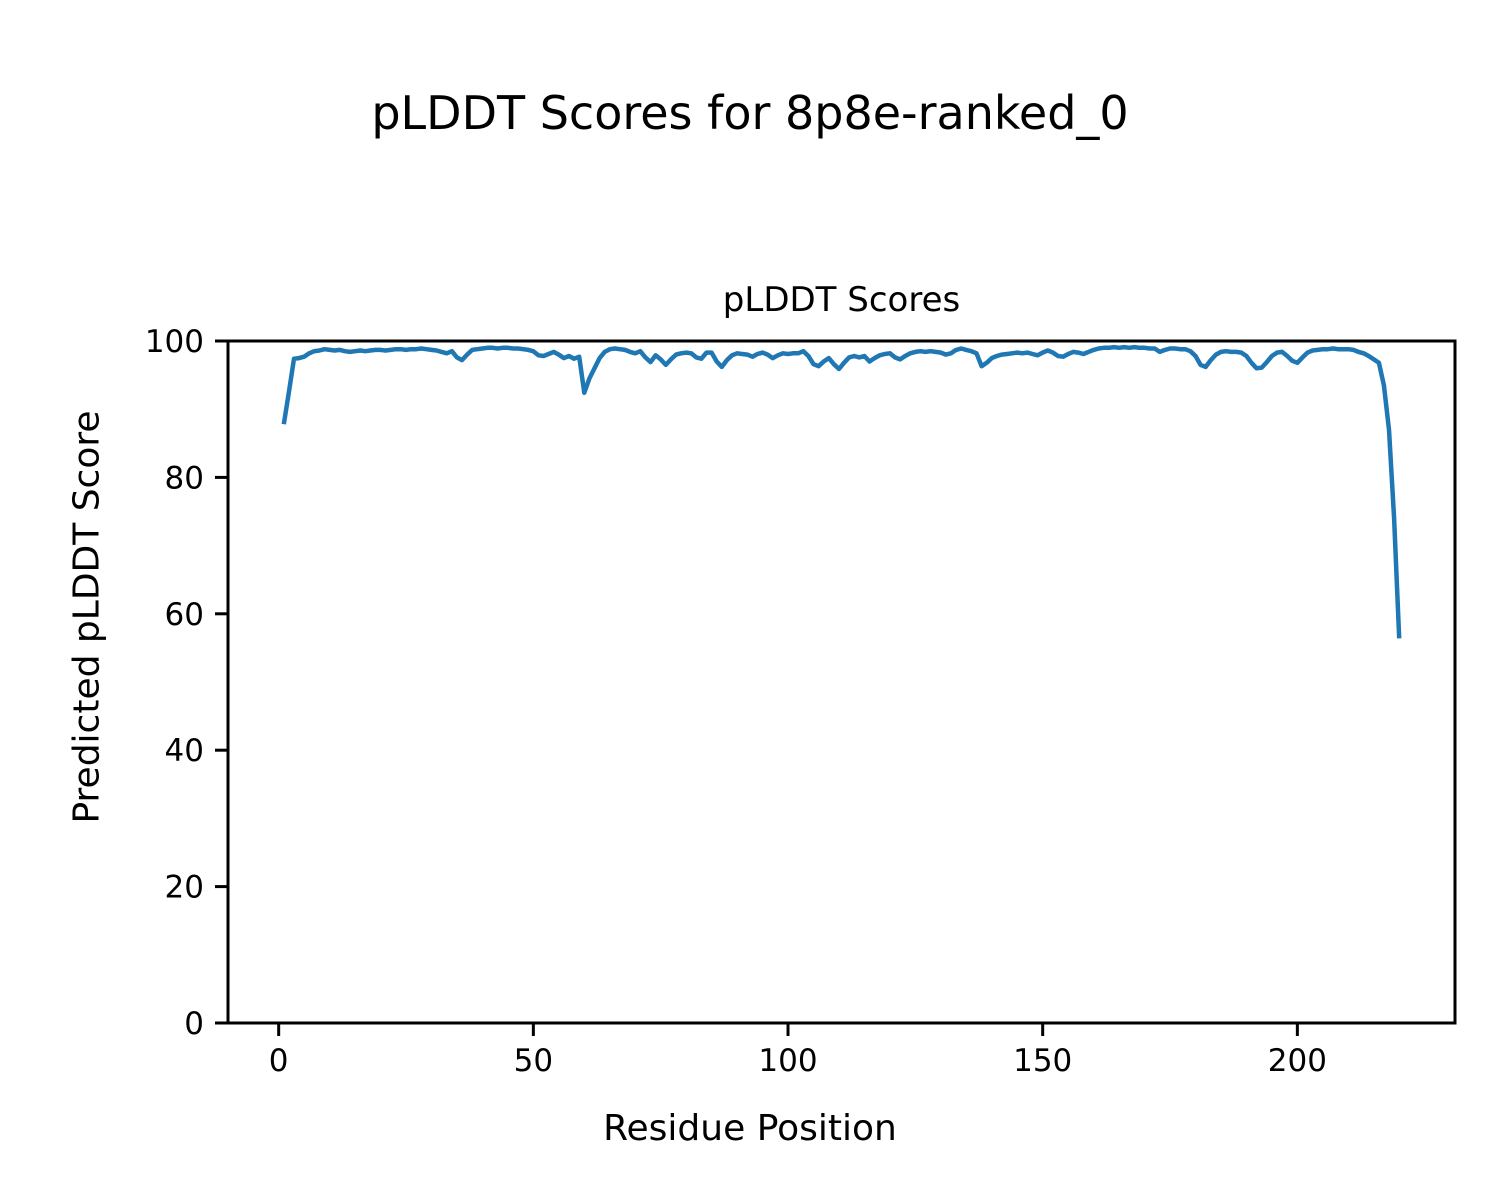  What do you see at coordinates (279, 1061) in the screenshot?
I see `x-tick-label: 0` at bounding box center [279, 1061].